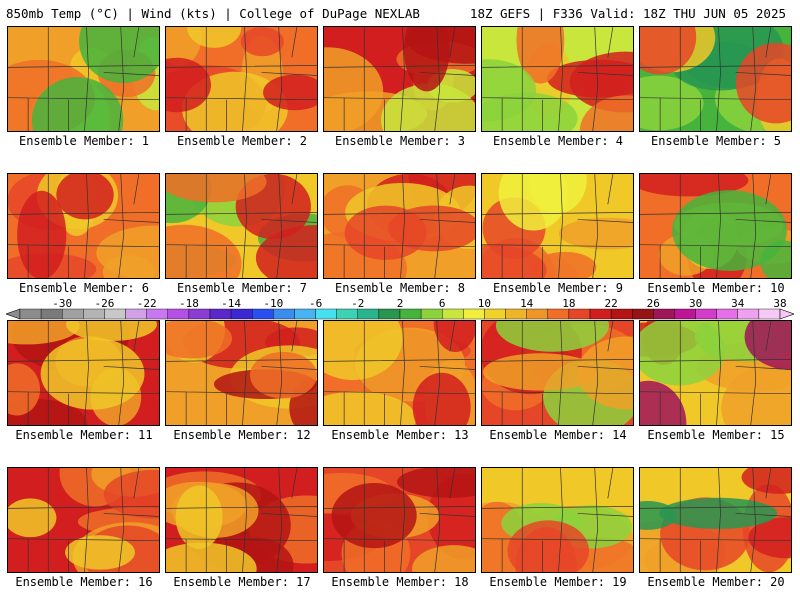 Image resolution: width=800 pixels, height=600 pixels. What do you see at coordinates (716, 141) in the screenshot?
I see `ensemble-member-label: Ensemble Member: 5` at bounding box center [716, 141].